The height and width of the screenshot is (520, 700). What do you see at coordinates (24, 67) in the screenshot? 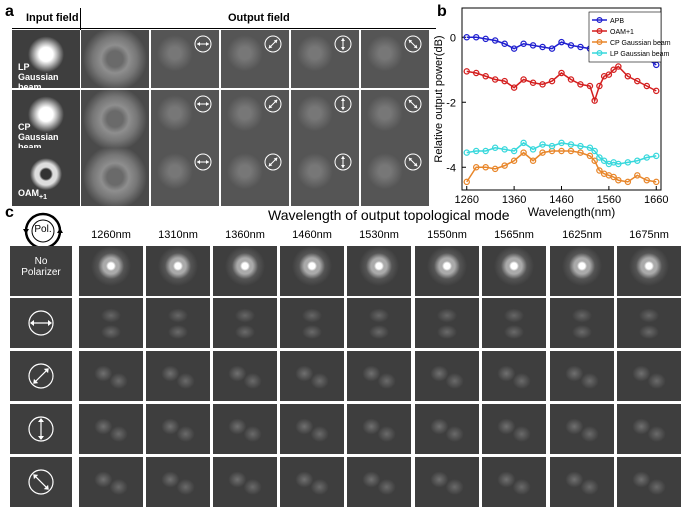
I see `input-beam-label-line1: LP` at bounding box center [24, 67].